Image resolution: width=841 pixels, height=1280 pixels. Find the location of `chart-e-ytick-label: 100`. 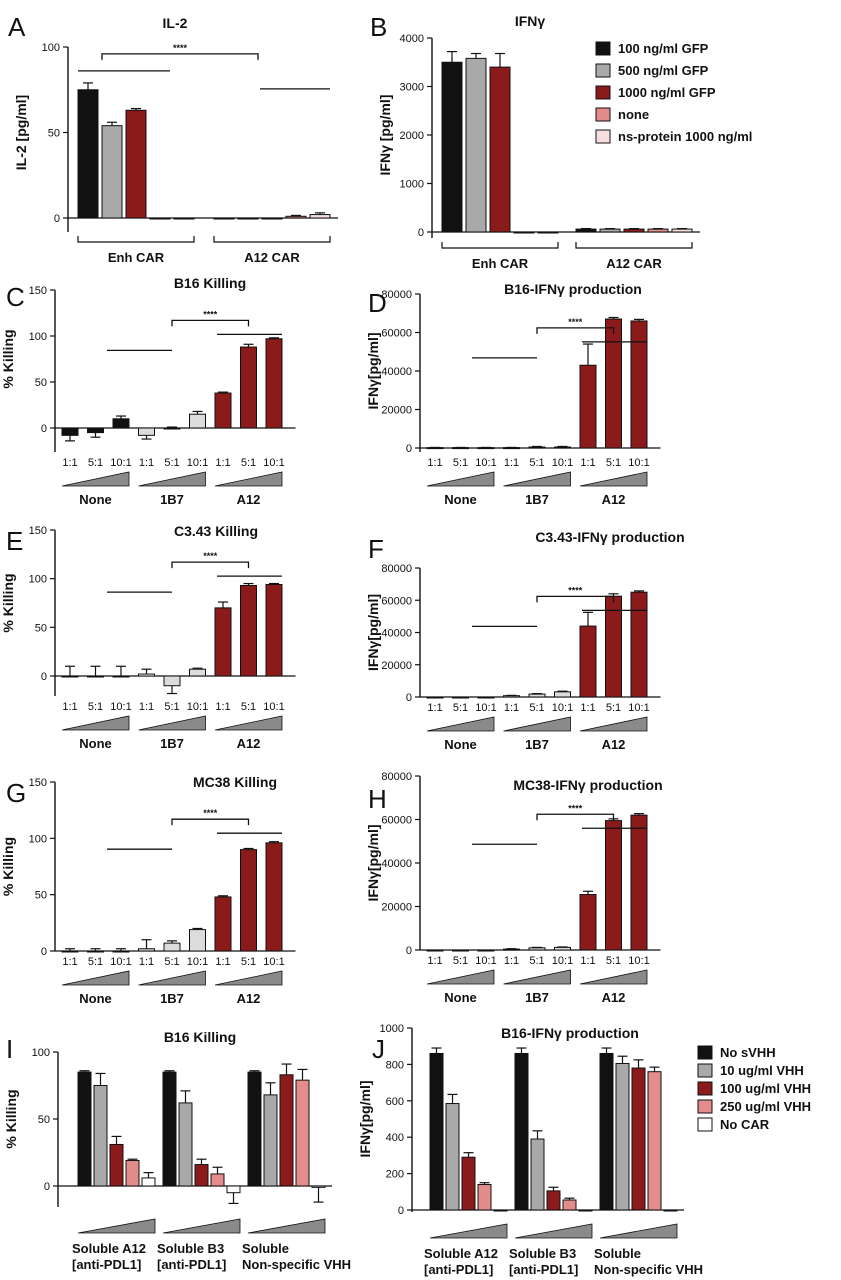

chart-e-ytick-label: 100 is located at coordinates (38, 580).